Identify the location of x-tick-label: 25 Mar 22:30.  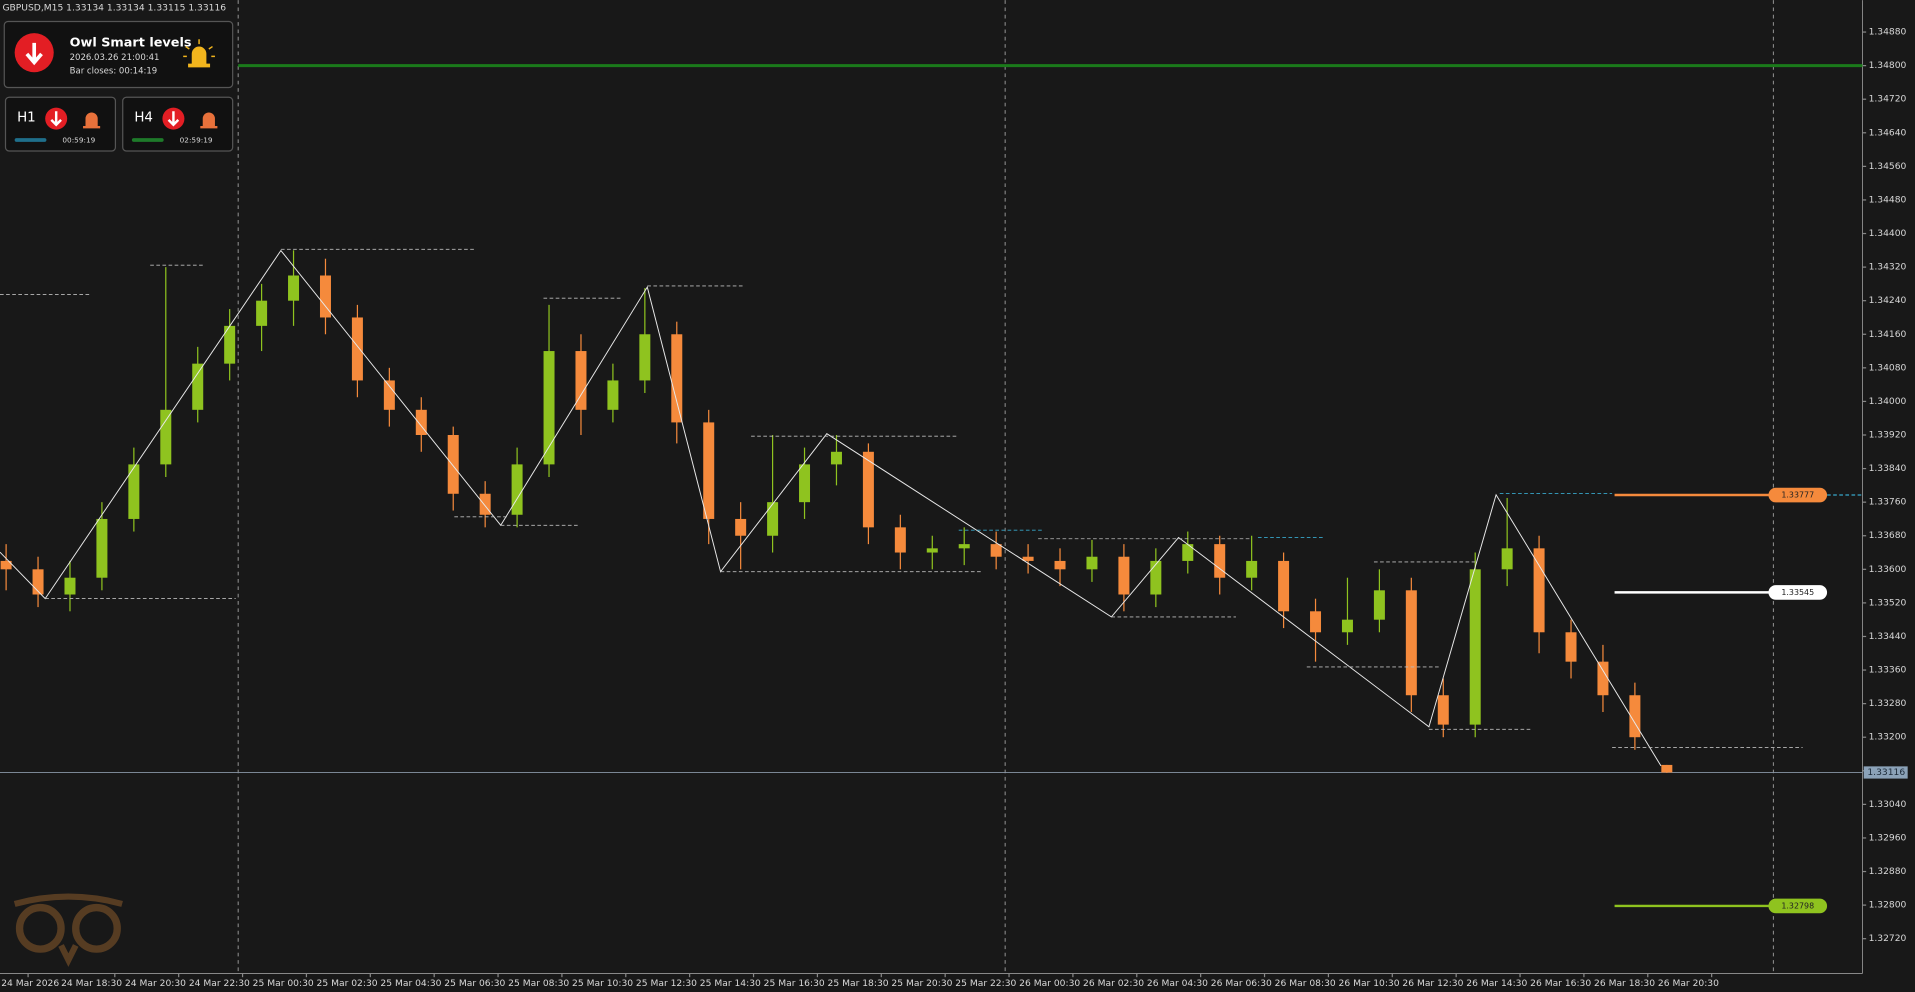
(985, 984).